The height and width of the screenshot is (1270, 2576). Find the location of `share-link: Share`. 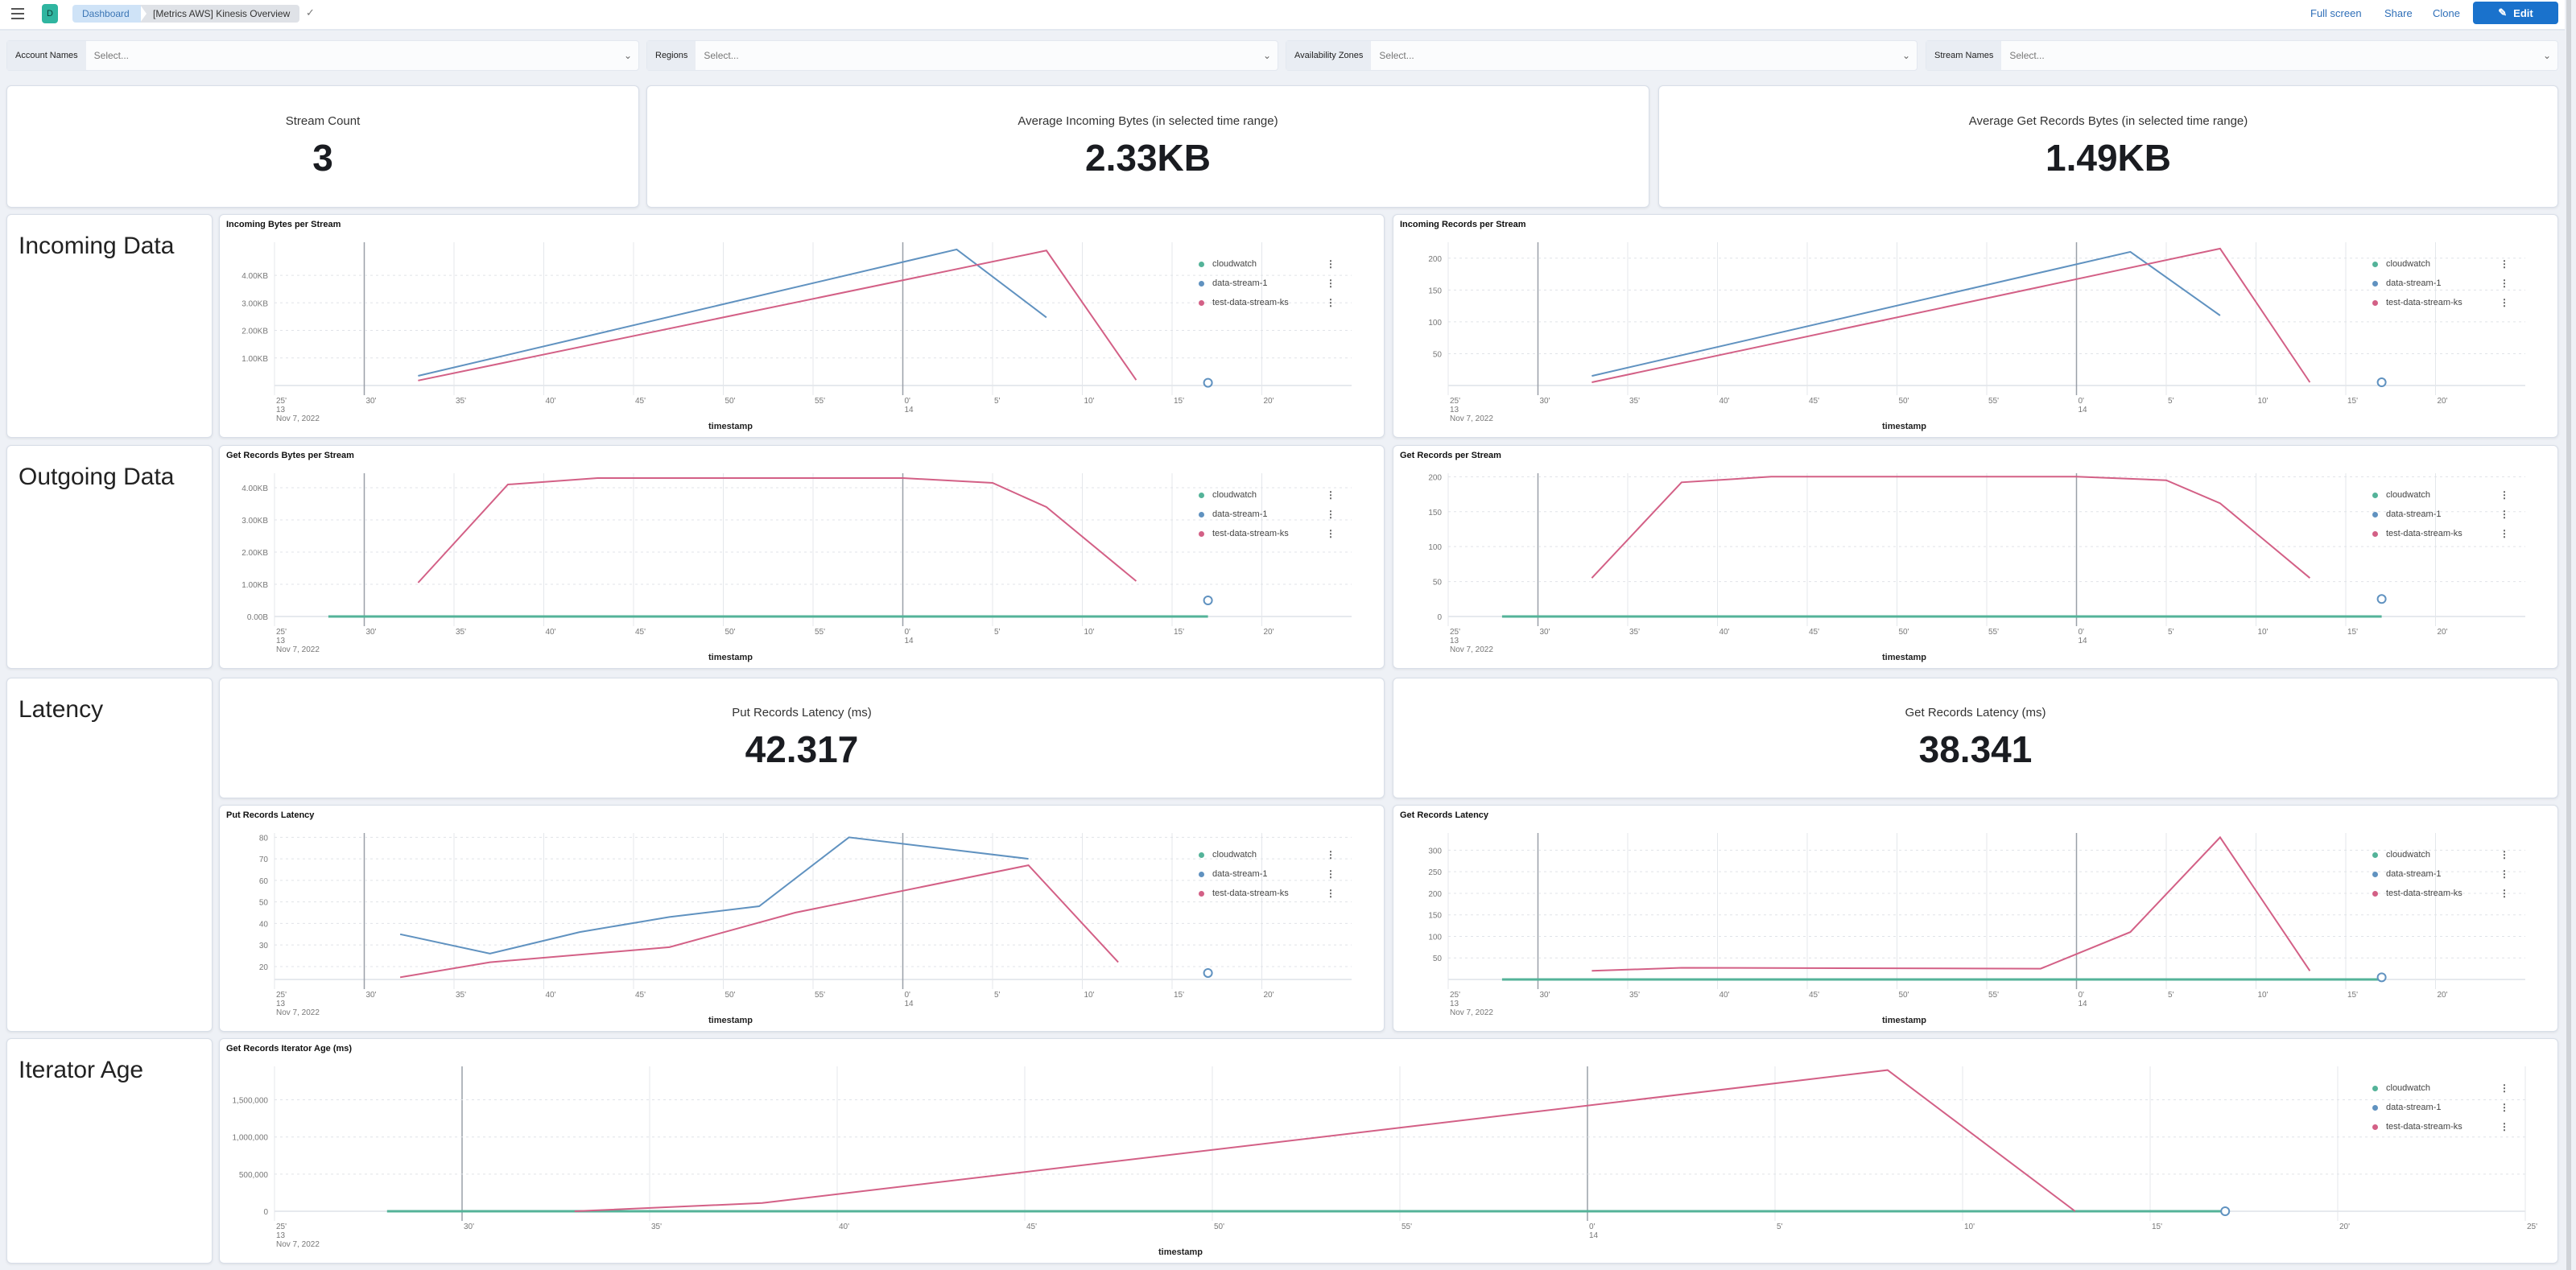

share-link: Share is located at coordinates (2398, 13).